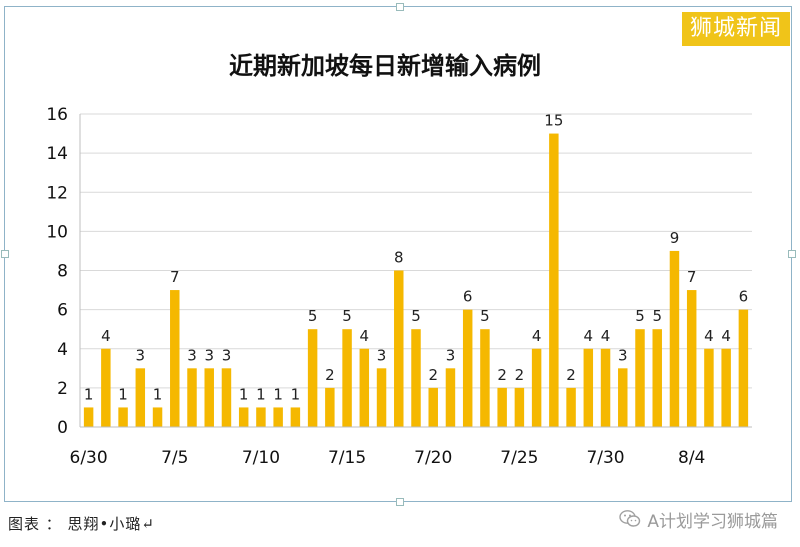 The image size is (800, 547). I want to click on resize-handle-right, so click(792, 254).